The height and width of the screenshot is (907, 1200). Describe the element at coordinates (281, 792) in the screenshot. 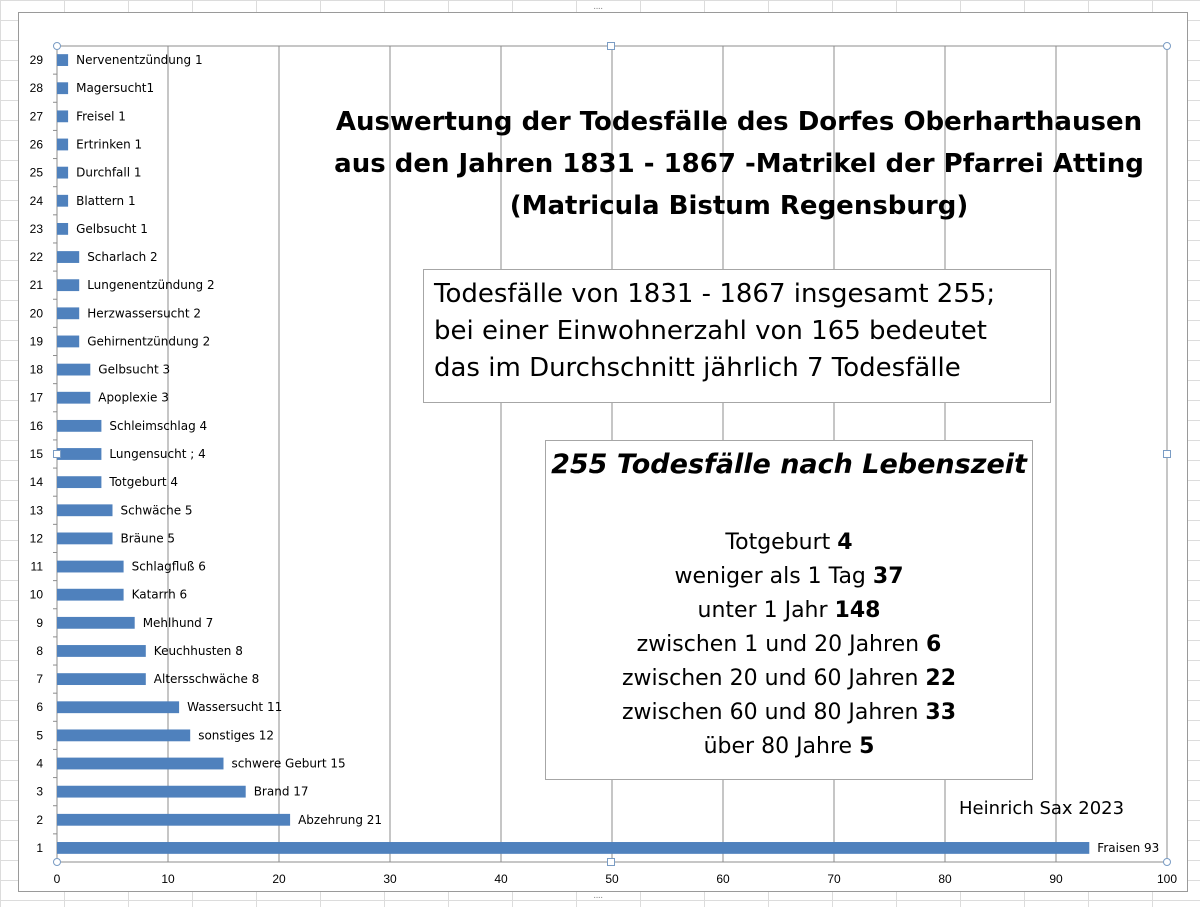

I see `data-label: Brand 17` at that location.